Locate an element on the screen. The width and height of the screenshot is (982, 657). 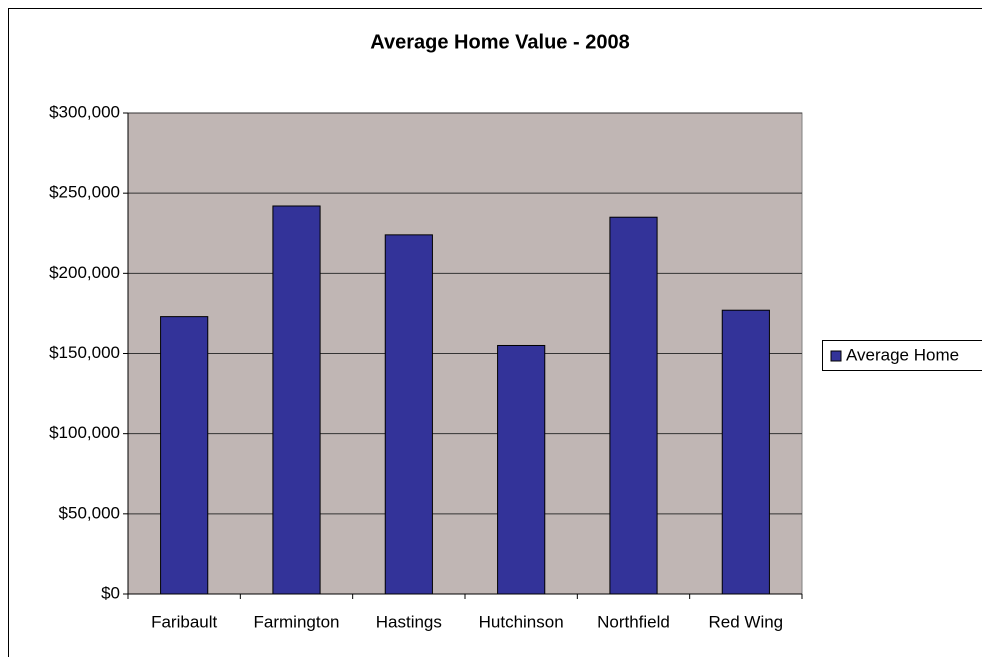
x-tick-label: Hastings is located at coordinates (409, 621).